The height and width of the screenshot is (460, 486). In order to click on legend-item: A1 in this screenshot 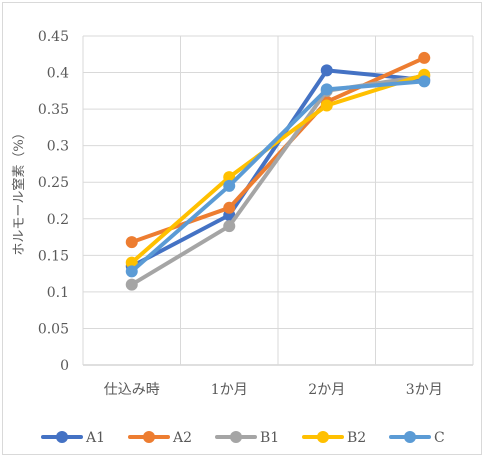, I will do `click(73, 438)`.